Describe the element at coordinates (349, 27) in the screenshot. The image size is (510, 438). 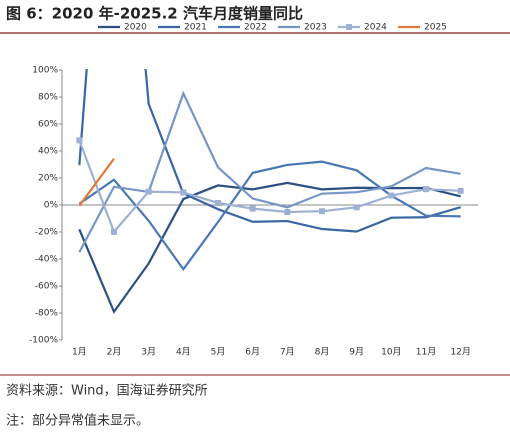
I see `legend-marker` at that location.